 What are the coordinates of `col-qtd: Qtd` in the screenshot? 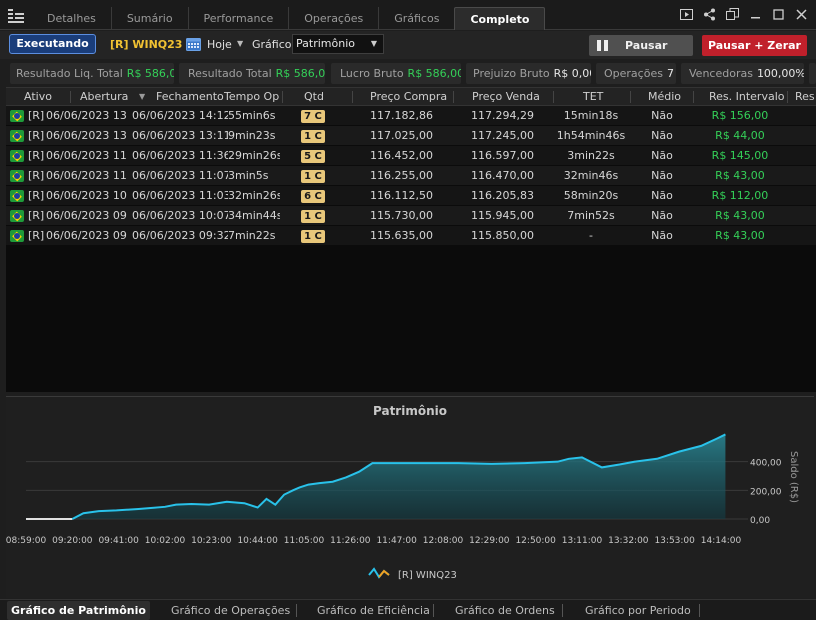 It's located at (314, 96).